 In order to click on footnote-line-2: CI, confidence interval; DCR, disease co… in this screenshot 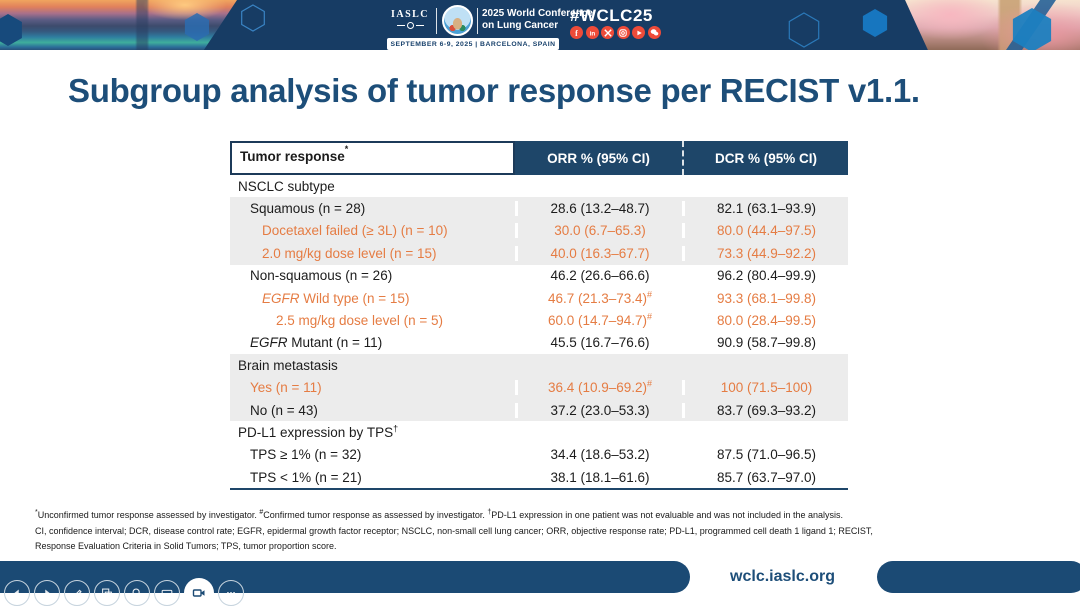, I will do `click(454, 530)`.